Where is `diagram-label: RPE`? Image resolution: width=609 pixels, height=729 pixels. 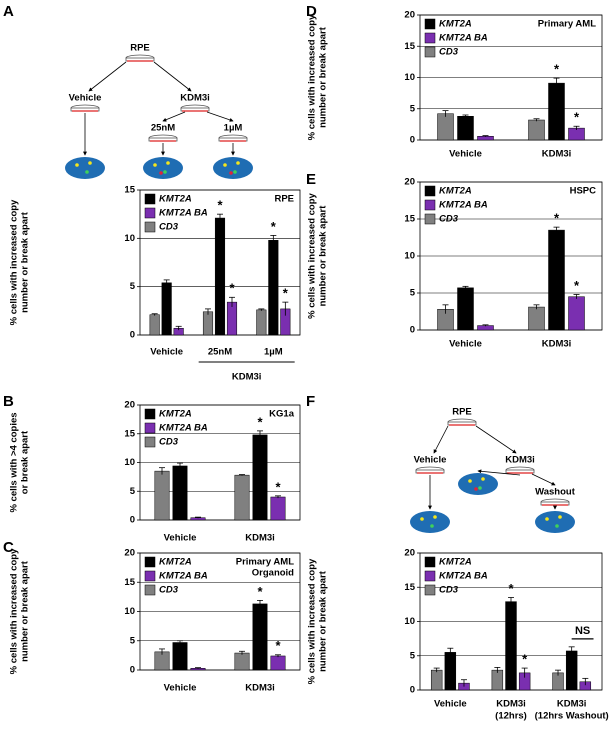 diagram-label: RPE is located at coordinates (462, 412).